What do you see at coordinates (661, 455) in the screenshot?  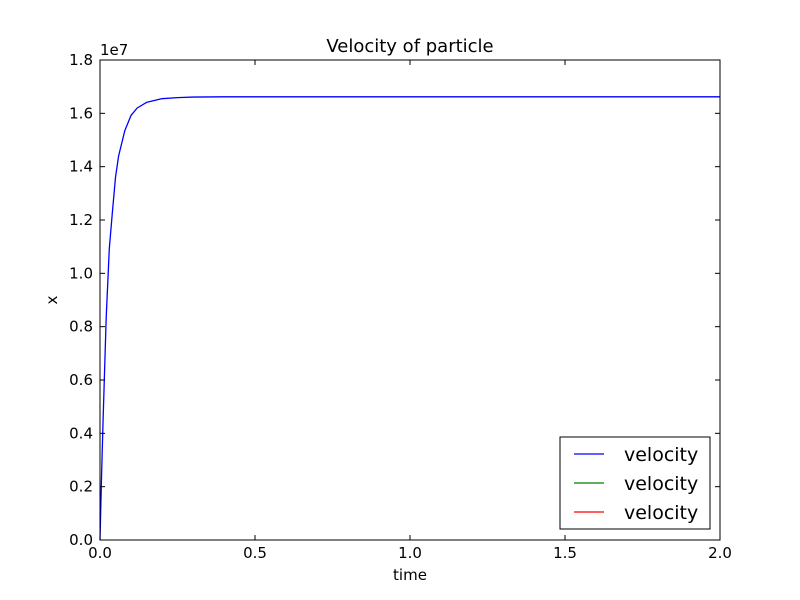 I see `legend-label-0: velocity` at bounding box center [661, 455].